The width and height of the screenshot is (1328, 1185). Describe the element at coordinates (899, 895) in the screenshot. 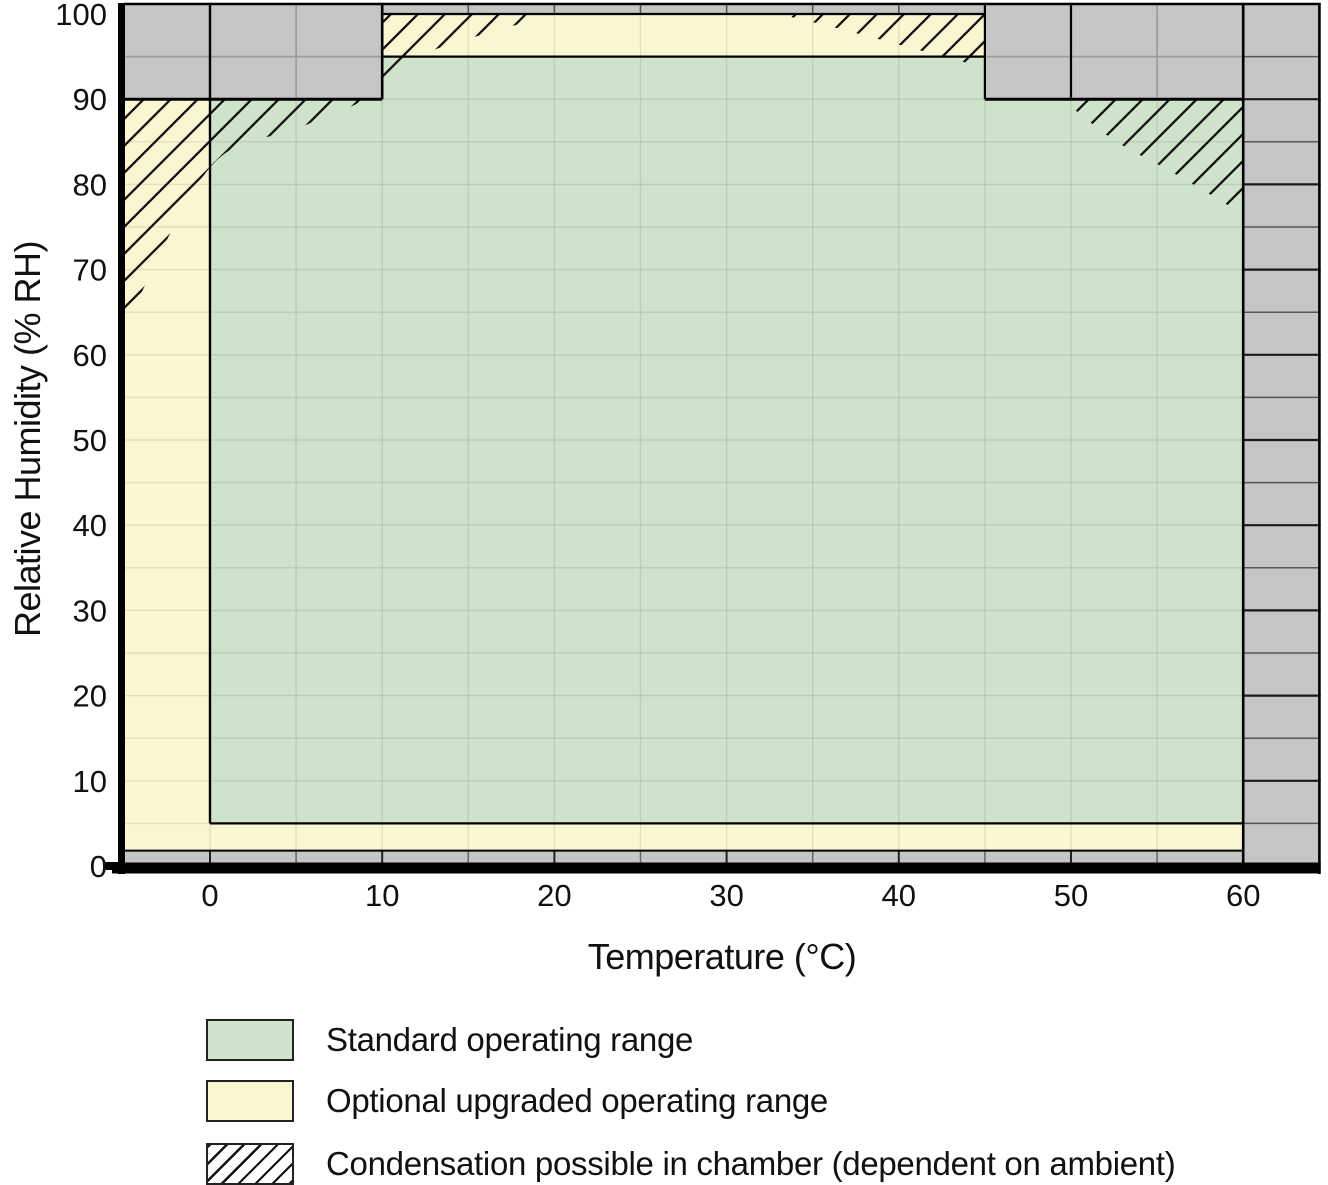

I see `x-tick-label: 40` at that location.